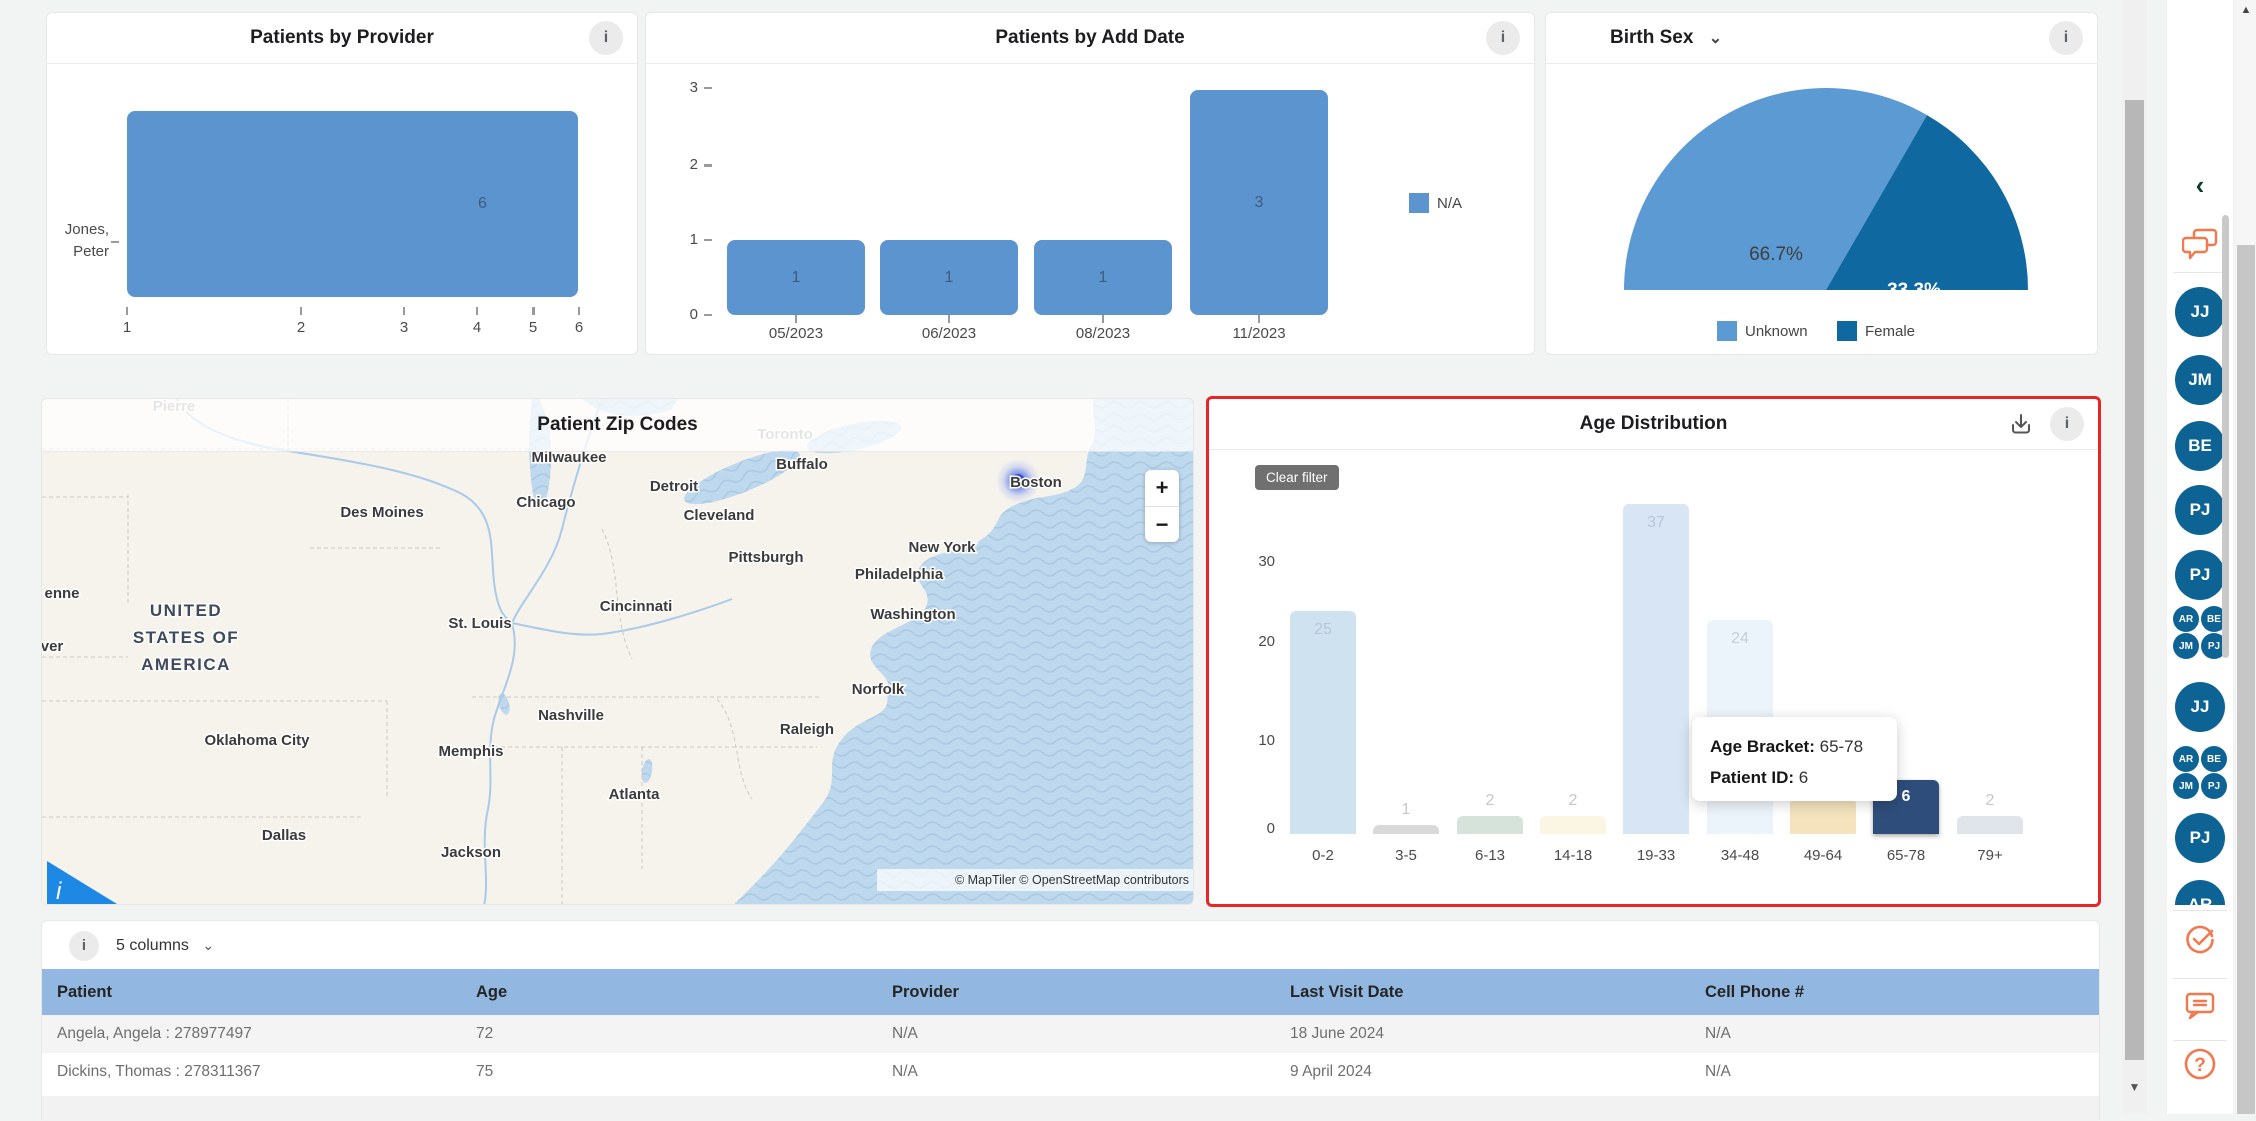 The image size is (2256, 1121). Describe the element at coordinates (533, 327) in the screenshot. I see `x-tick-label: 5` at that location.